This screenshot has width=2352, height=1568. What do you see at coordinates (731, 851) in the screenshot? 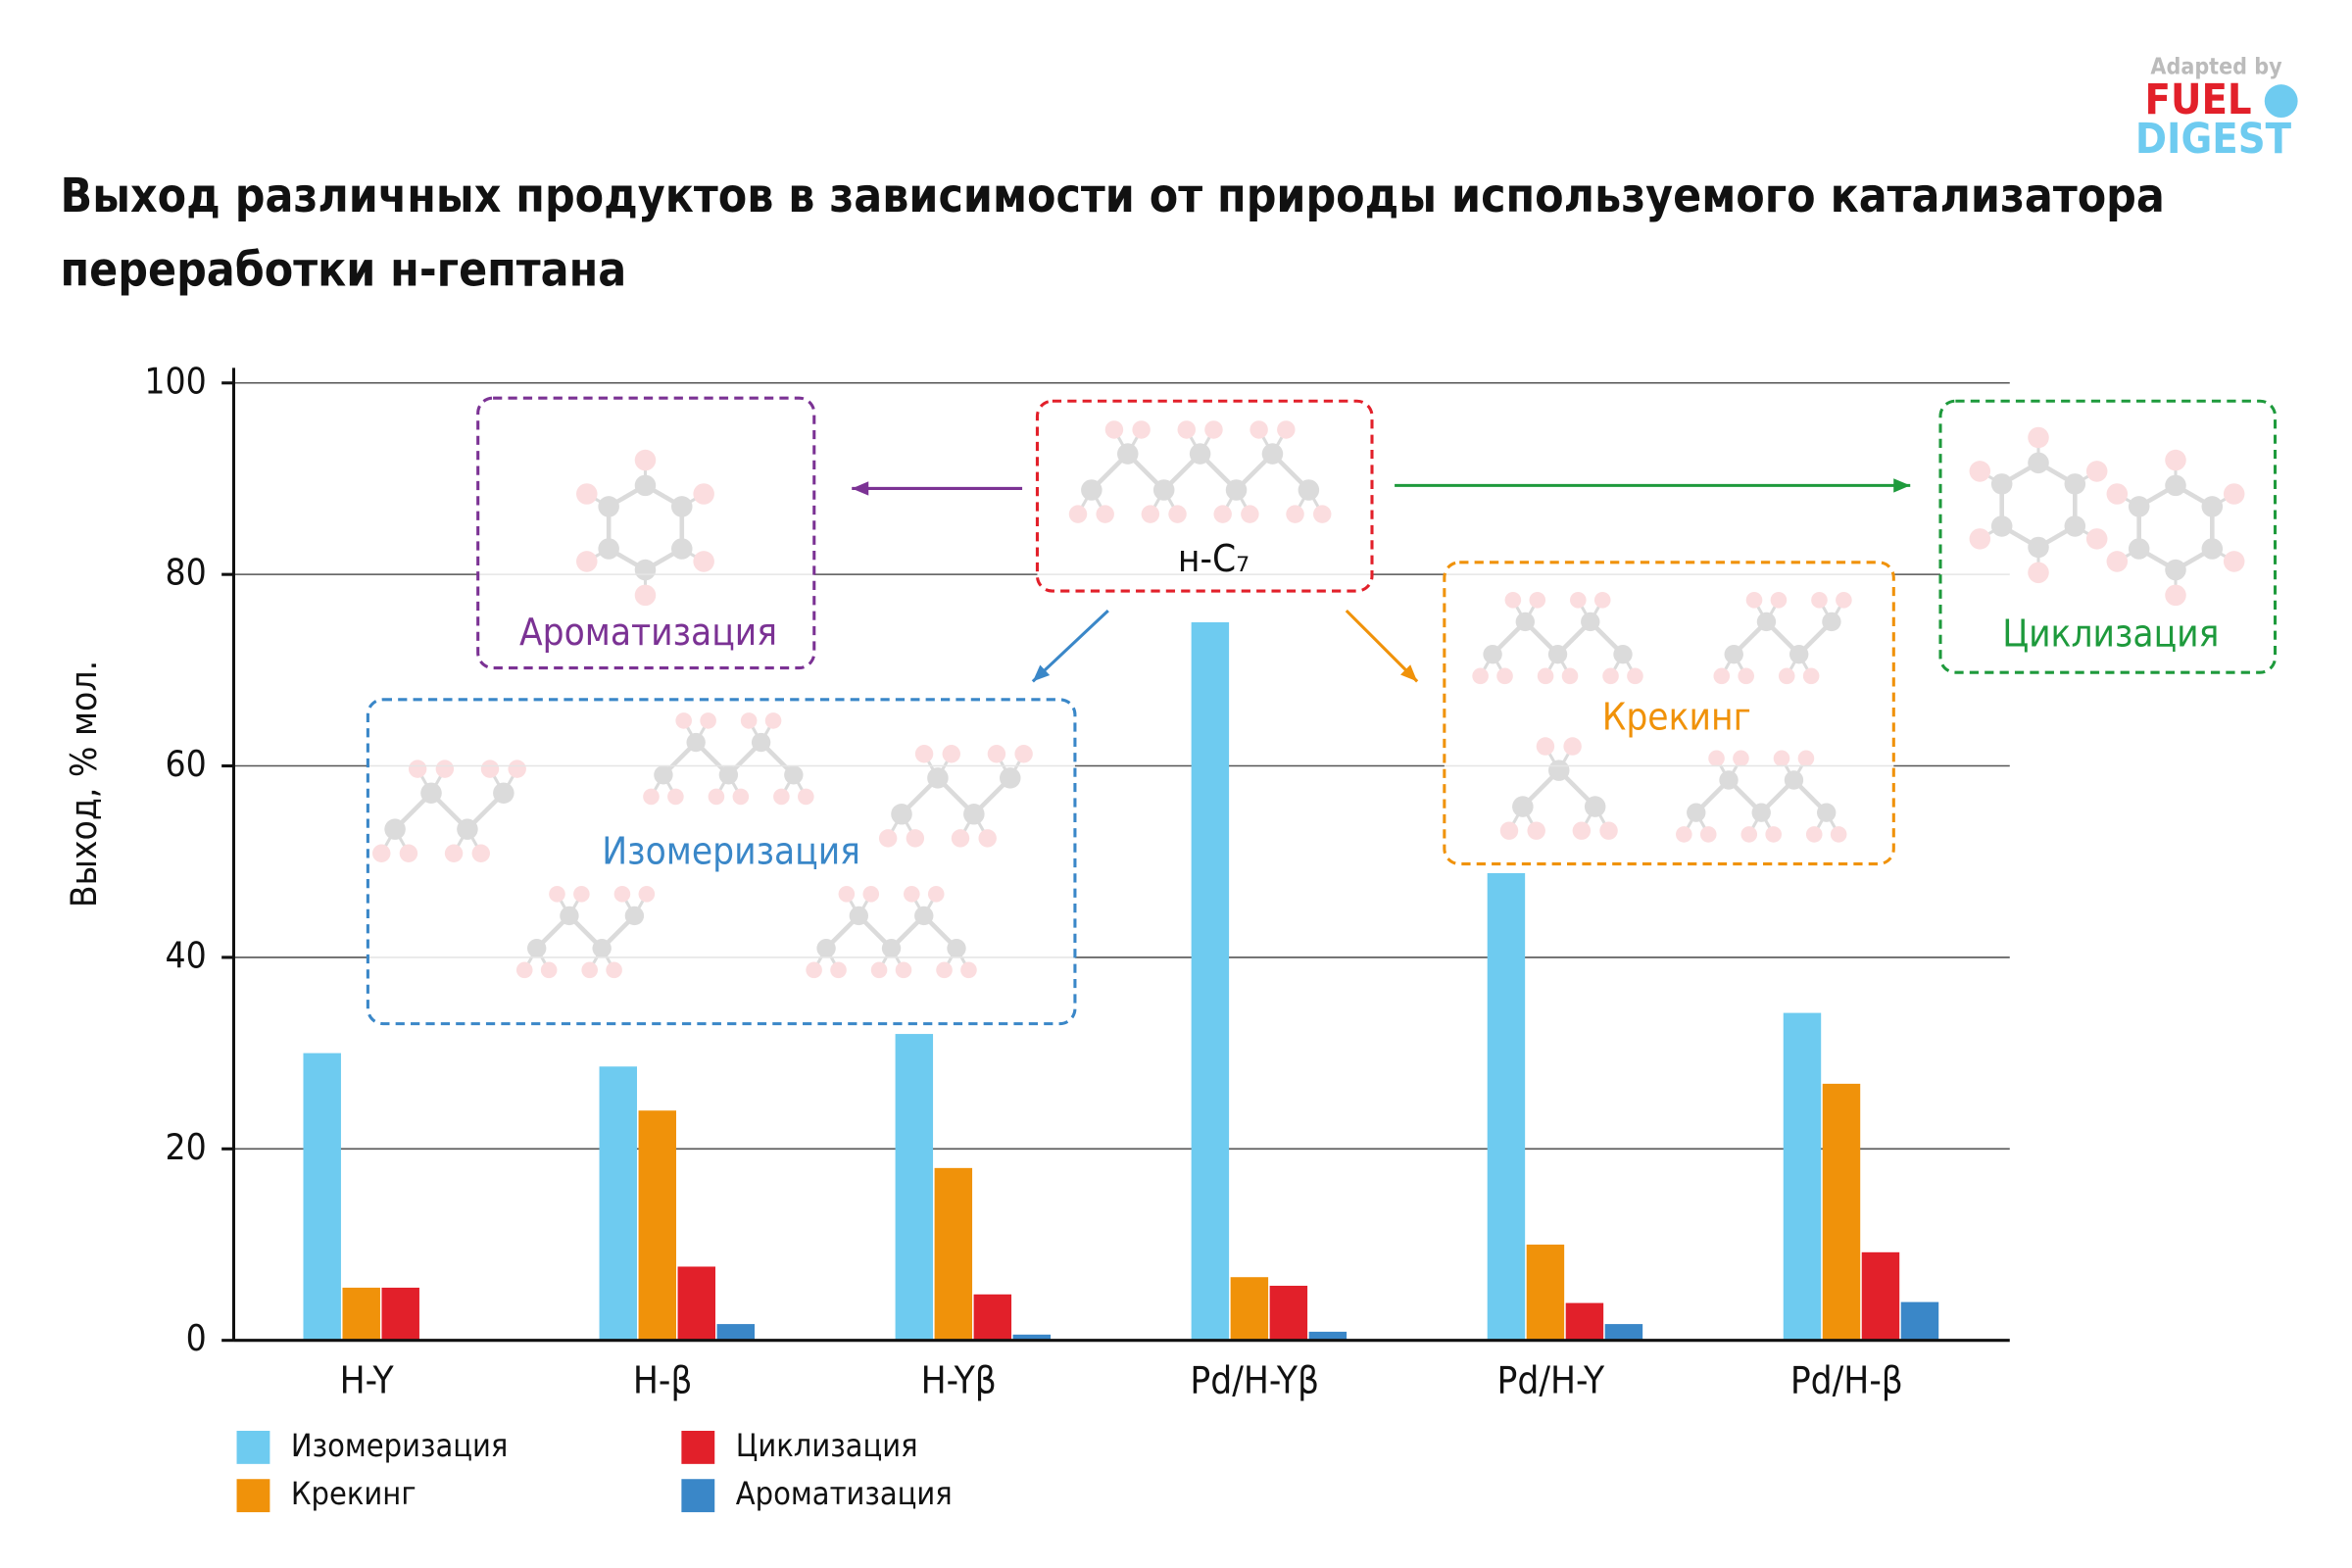
I see `annotation-label: Изомеризация` at bounding box center [731, 851].